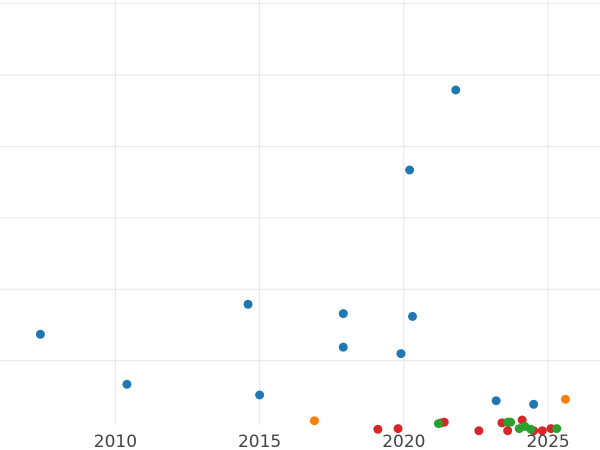 This screenshot has width=600, height=450. I want to click on x-tick-label-2020: 2020, so click(403, 441).